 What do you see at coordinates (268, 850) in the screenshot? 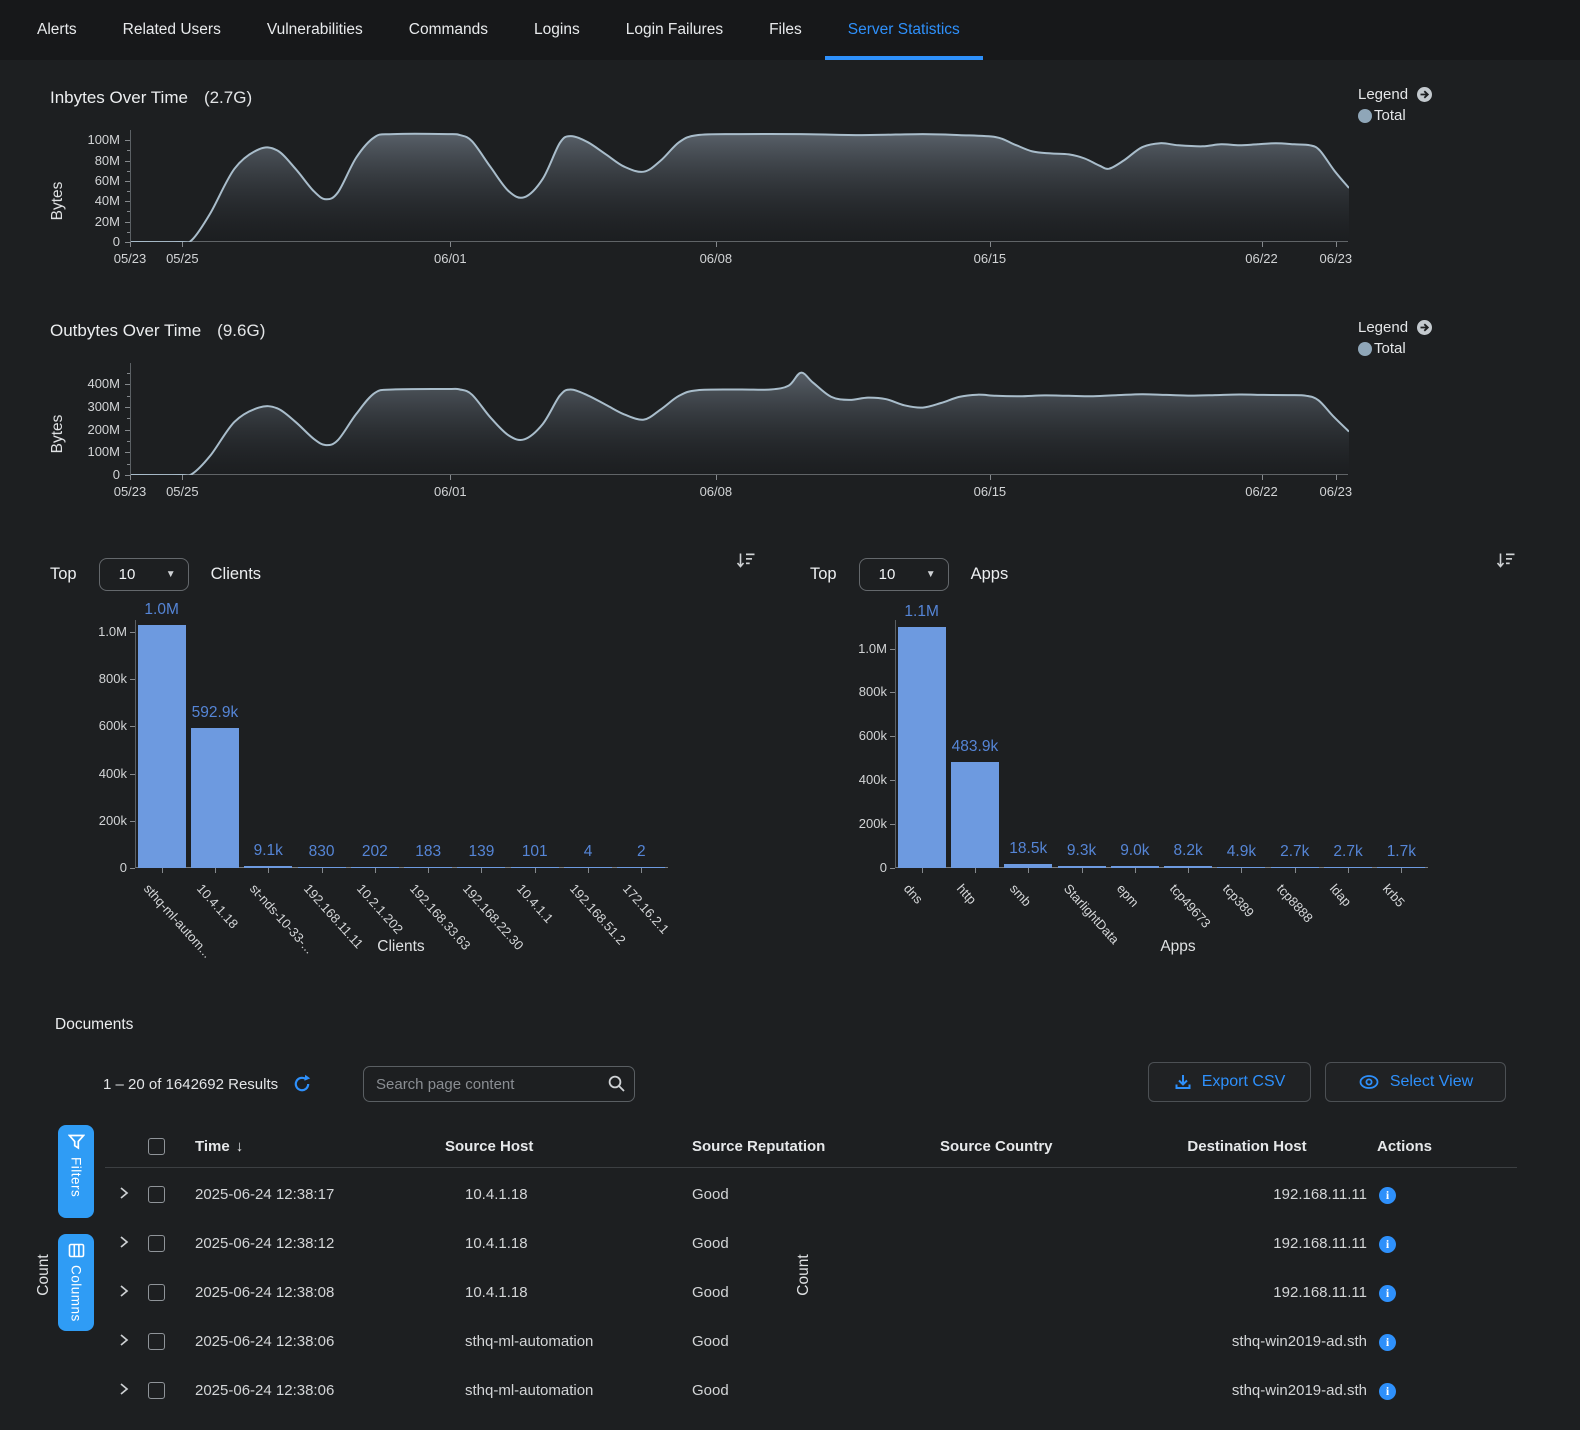
I see `bar-value-label: 9.1k` at bounding box center [268, 850].